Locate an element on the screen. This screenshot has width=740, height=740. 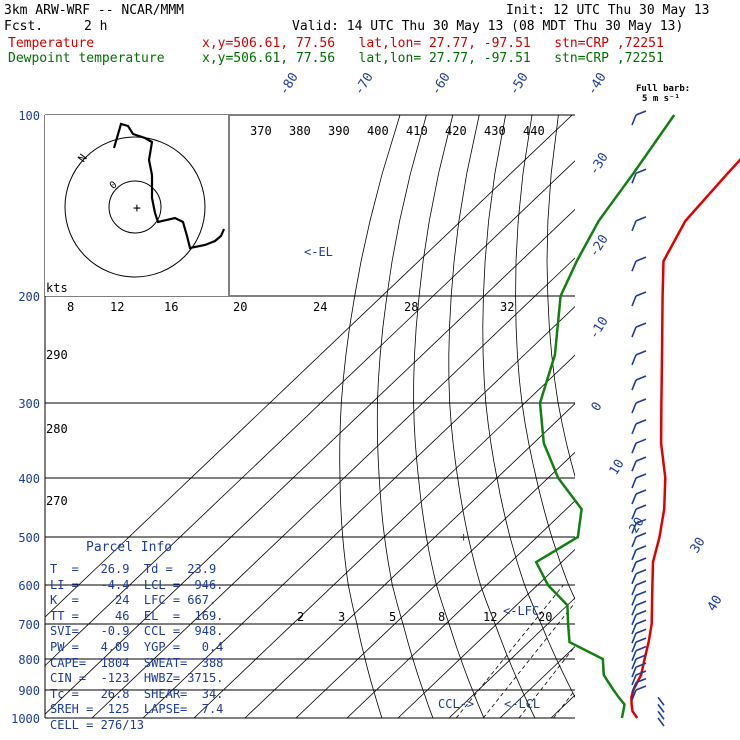
temperature-legend: Temperature is located at coordinates (51, 43).